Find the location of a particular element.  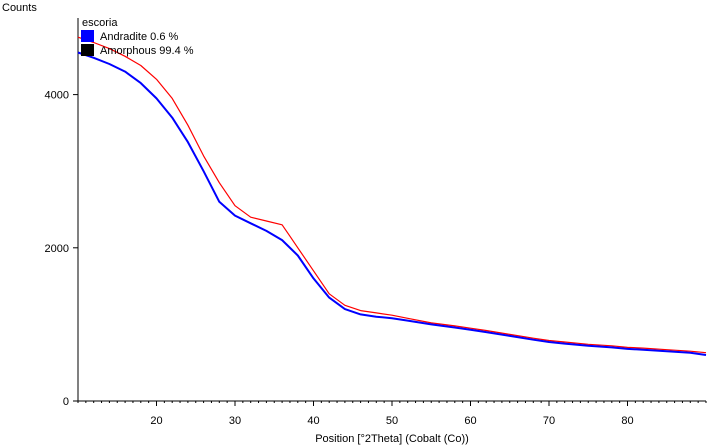

legend-label-andradite: Andradite 0.6 % is located at coordinates (139, 37).